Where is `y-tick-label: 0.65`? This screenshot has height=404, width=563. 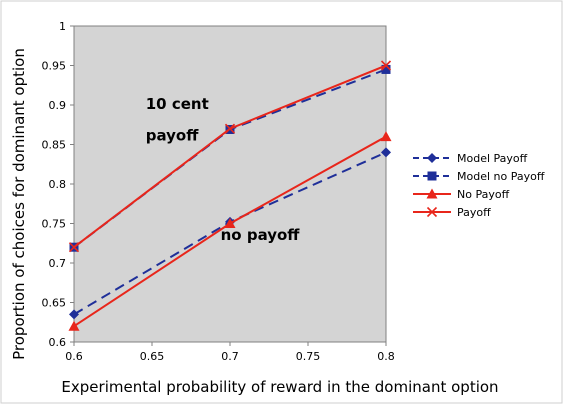
y-tick-label: 0.65 is located at coordinates (54, 303).